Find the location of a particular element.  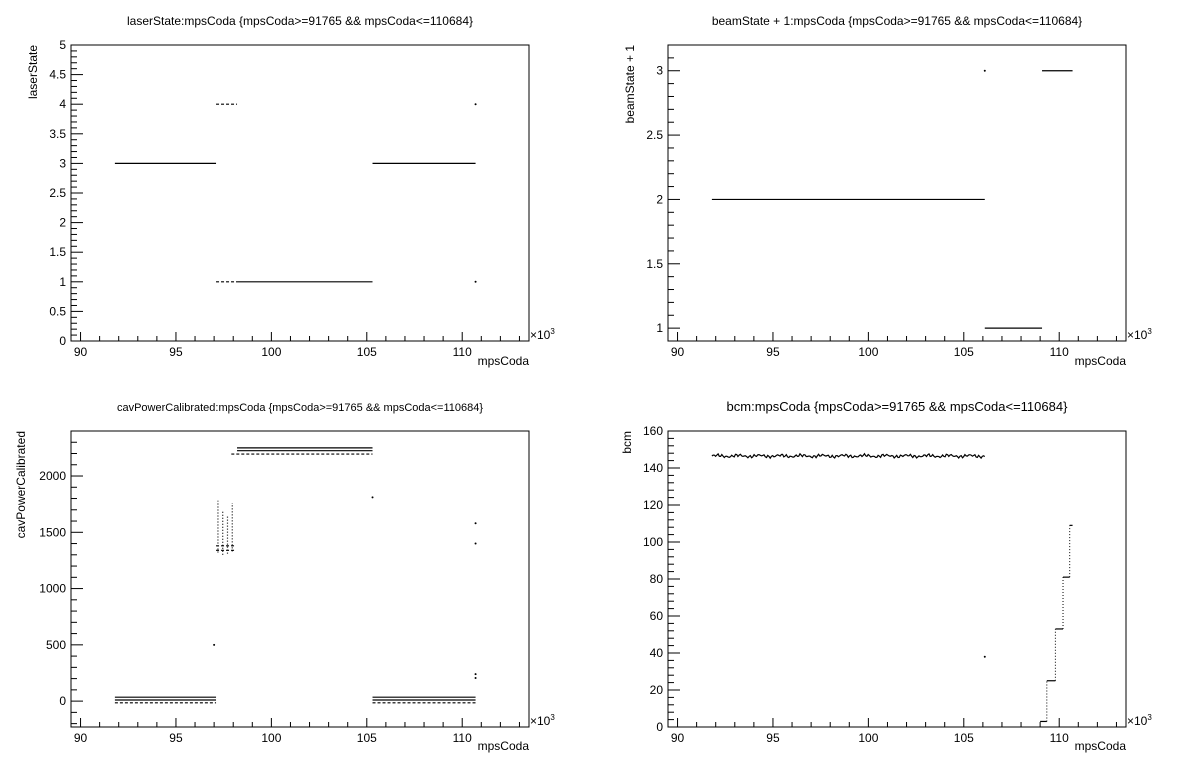

y-tick-label: 3.5 is located at coordinates (57, 134).